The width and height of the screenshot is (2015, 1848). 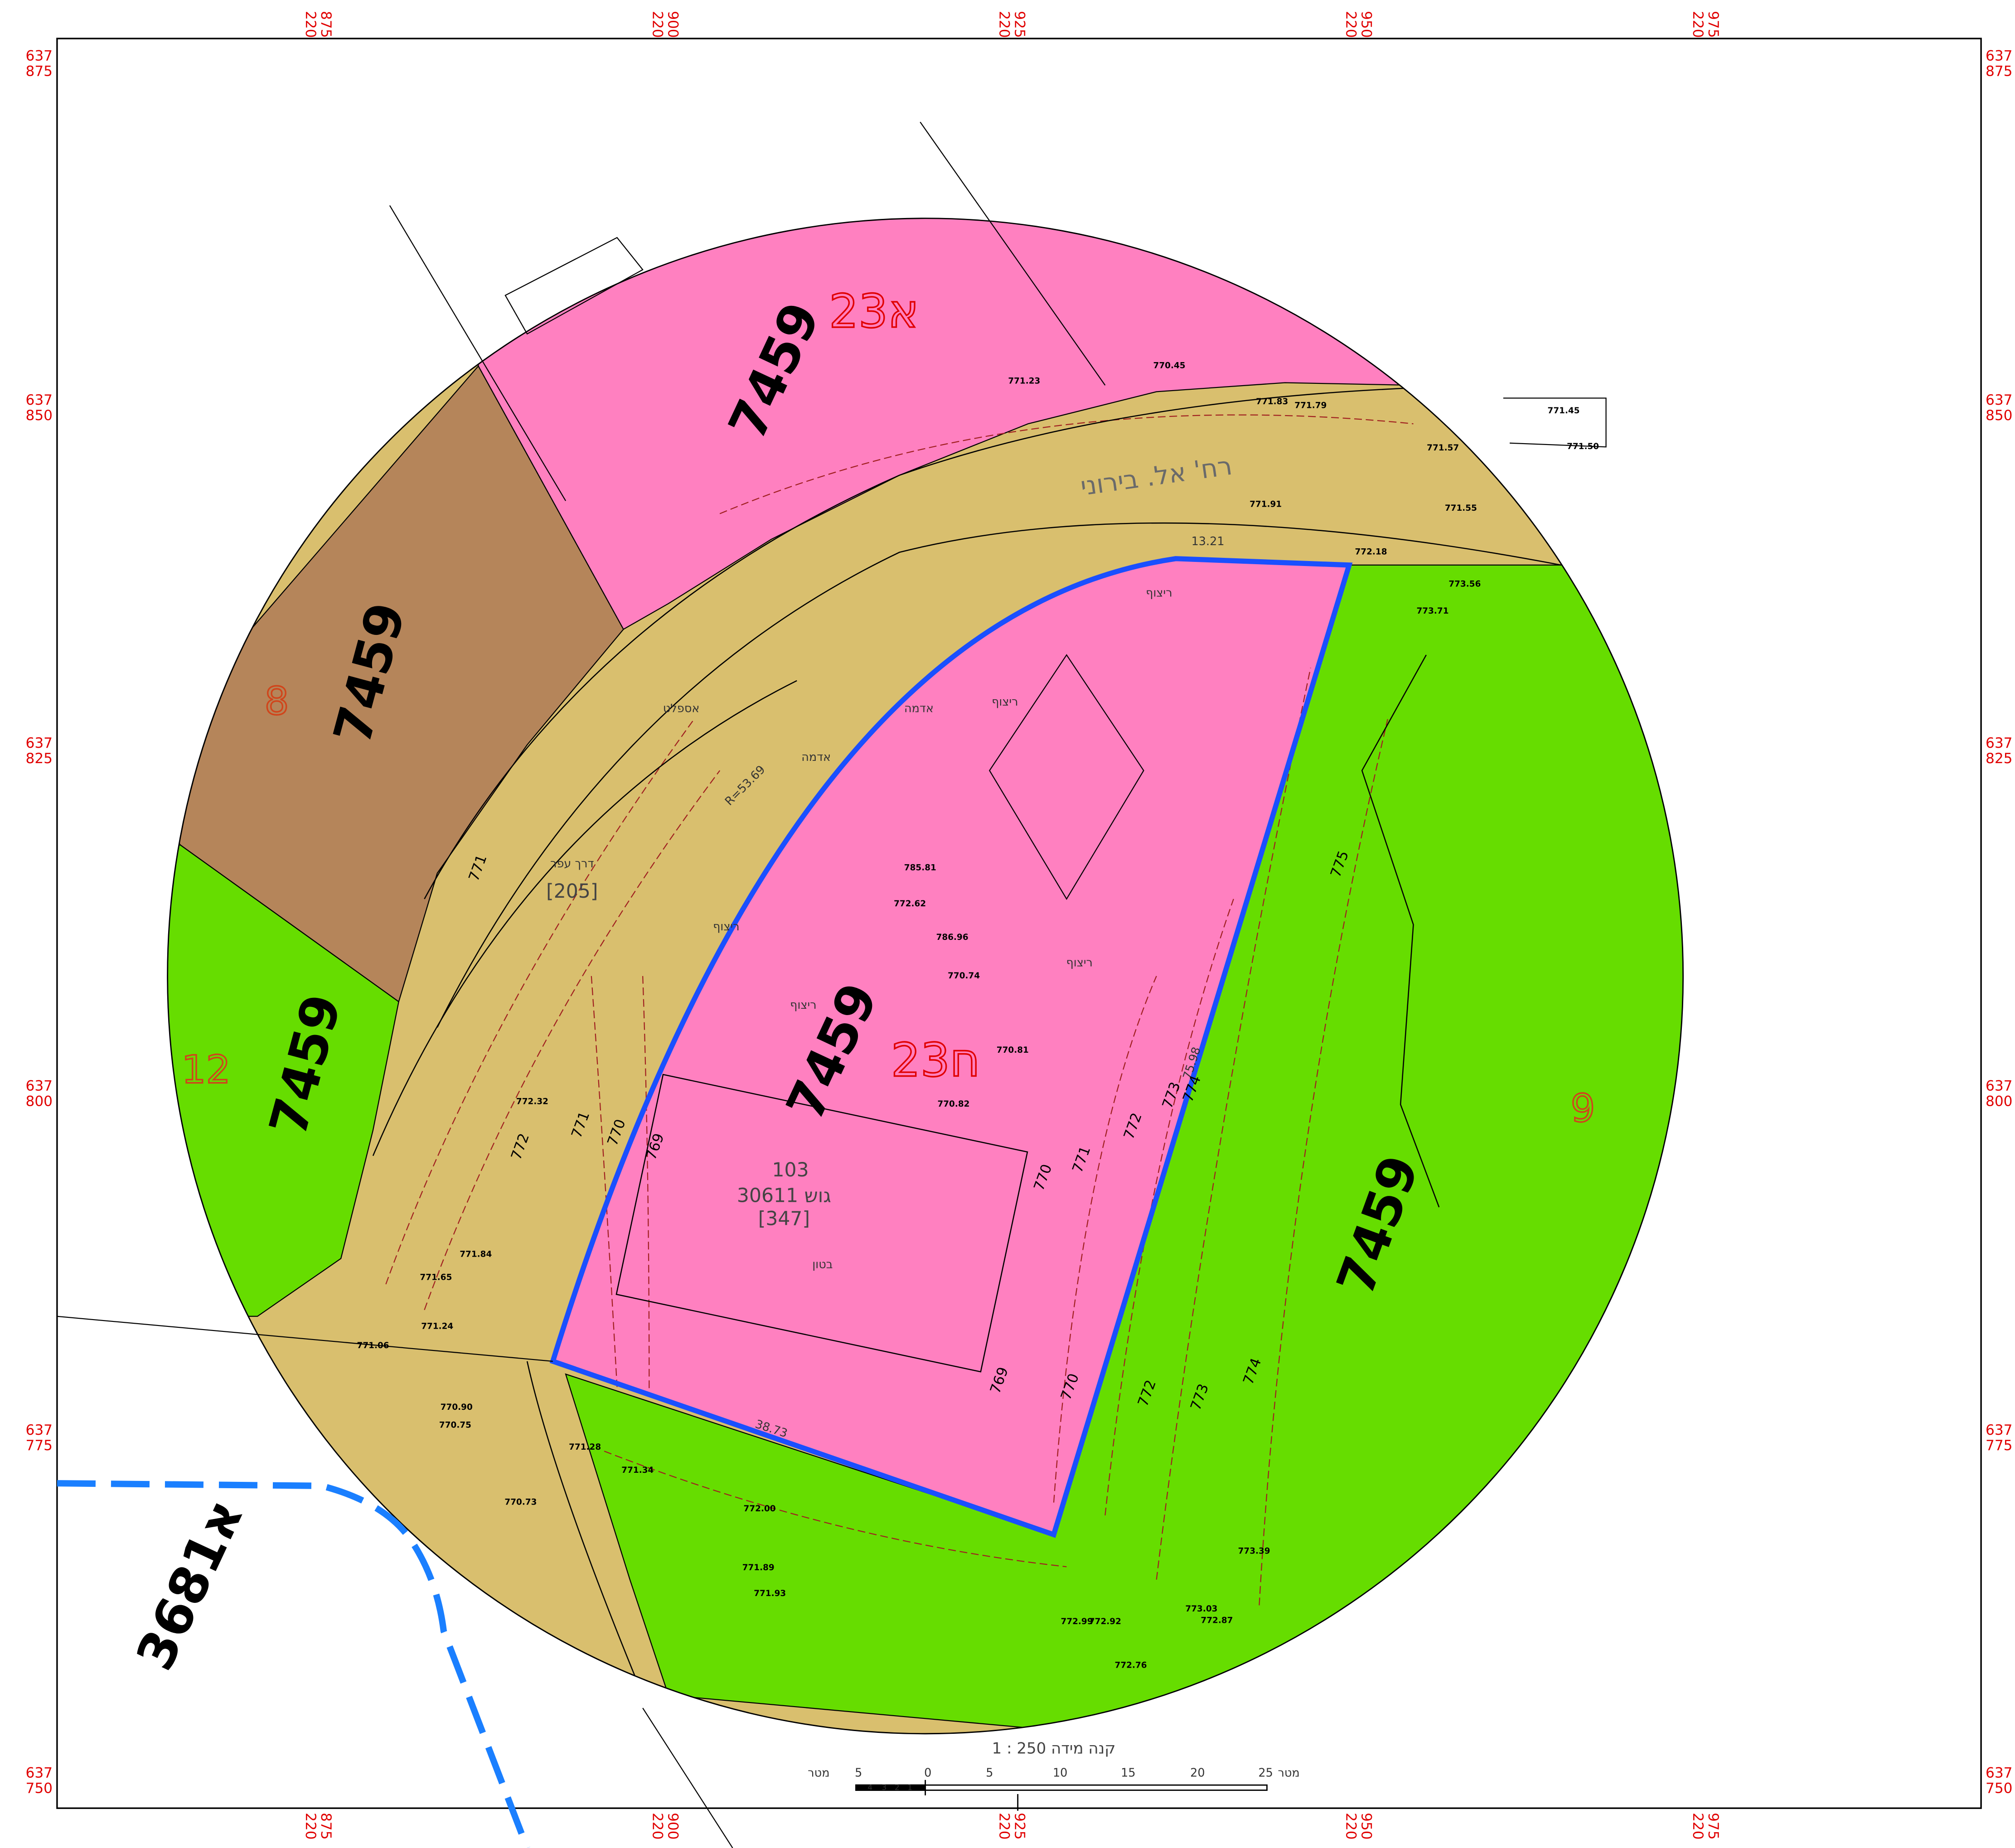 I want to click on elevation: 785.81, so click(x=920, y=868).